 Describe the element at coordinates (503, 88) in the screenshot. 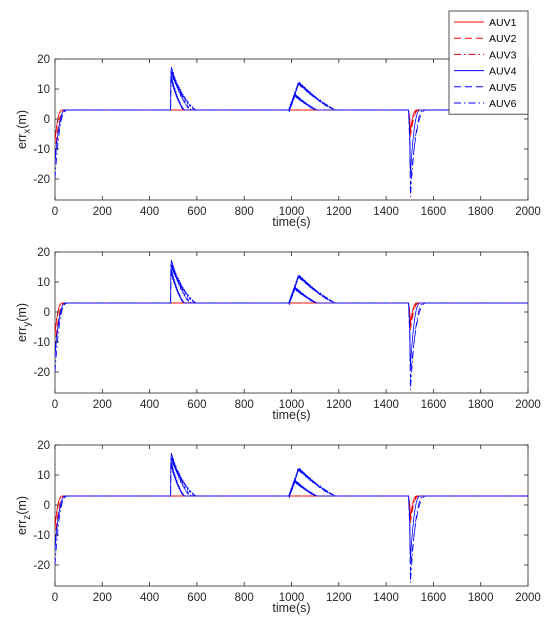

I see `legend-entry-auv5: AUV5` at that location.